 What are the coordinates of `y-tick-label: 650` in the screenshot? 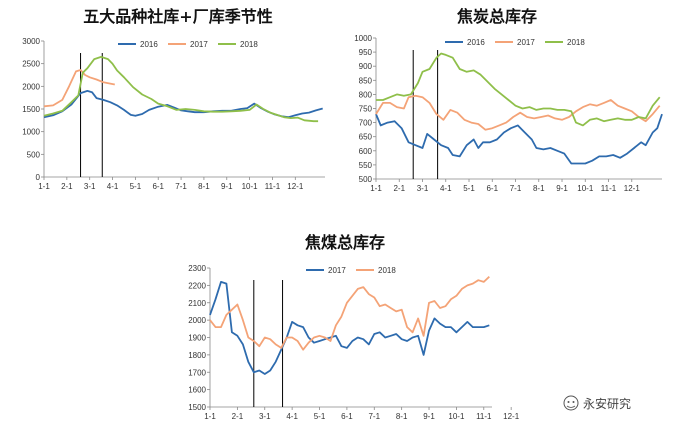 It's located at (366, 137).